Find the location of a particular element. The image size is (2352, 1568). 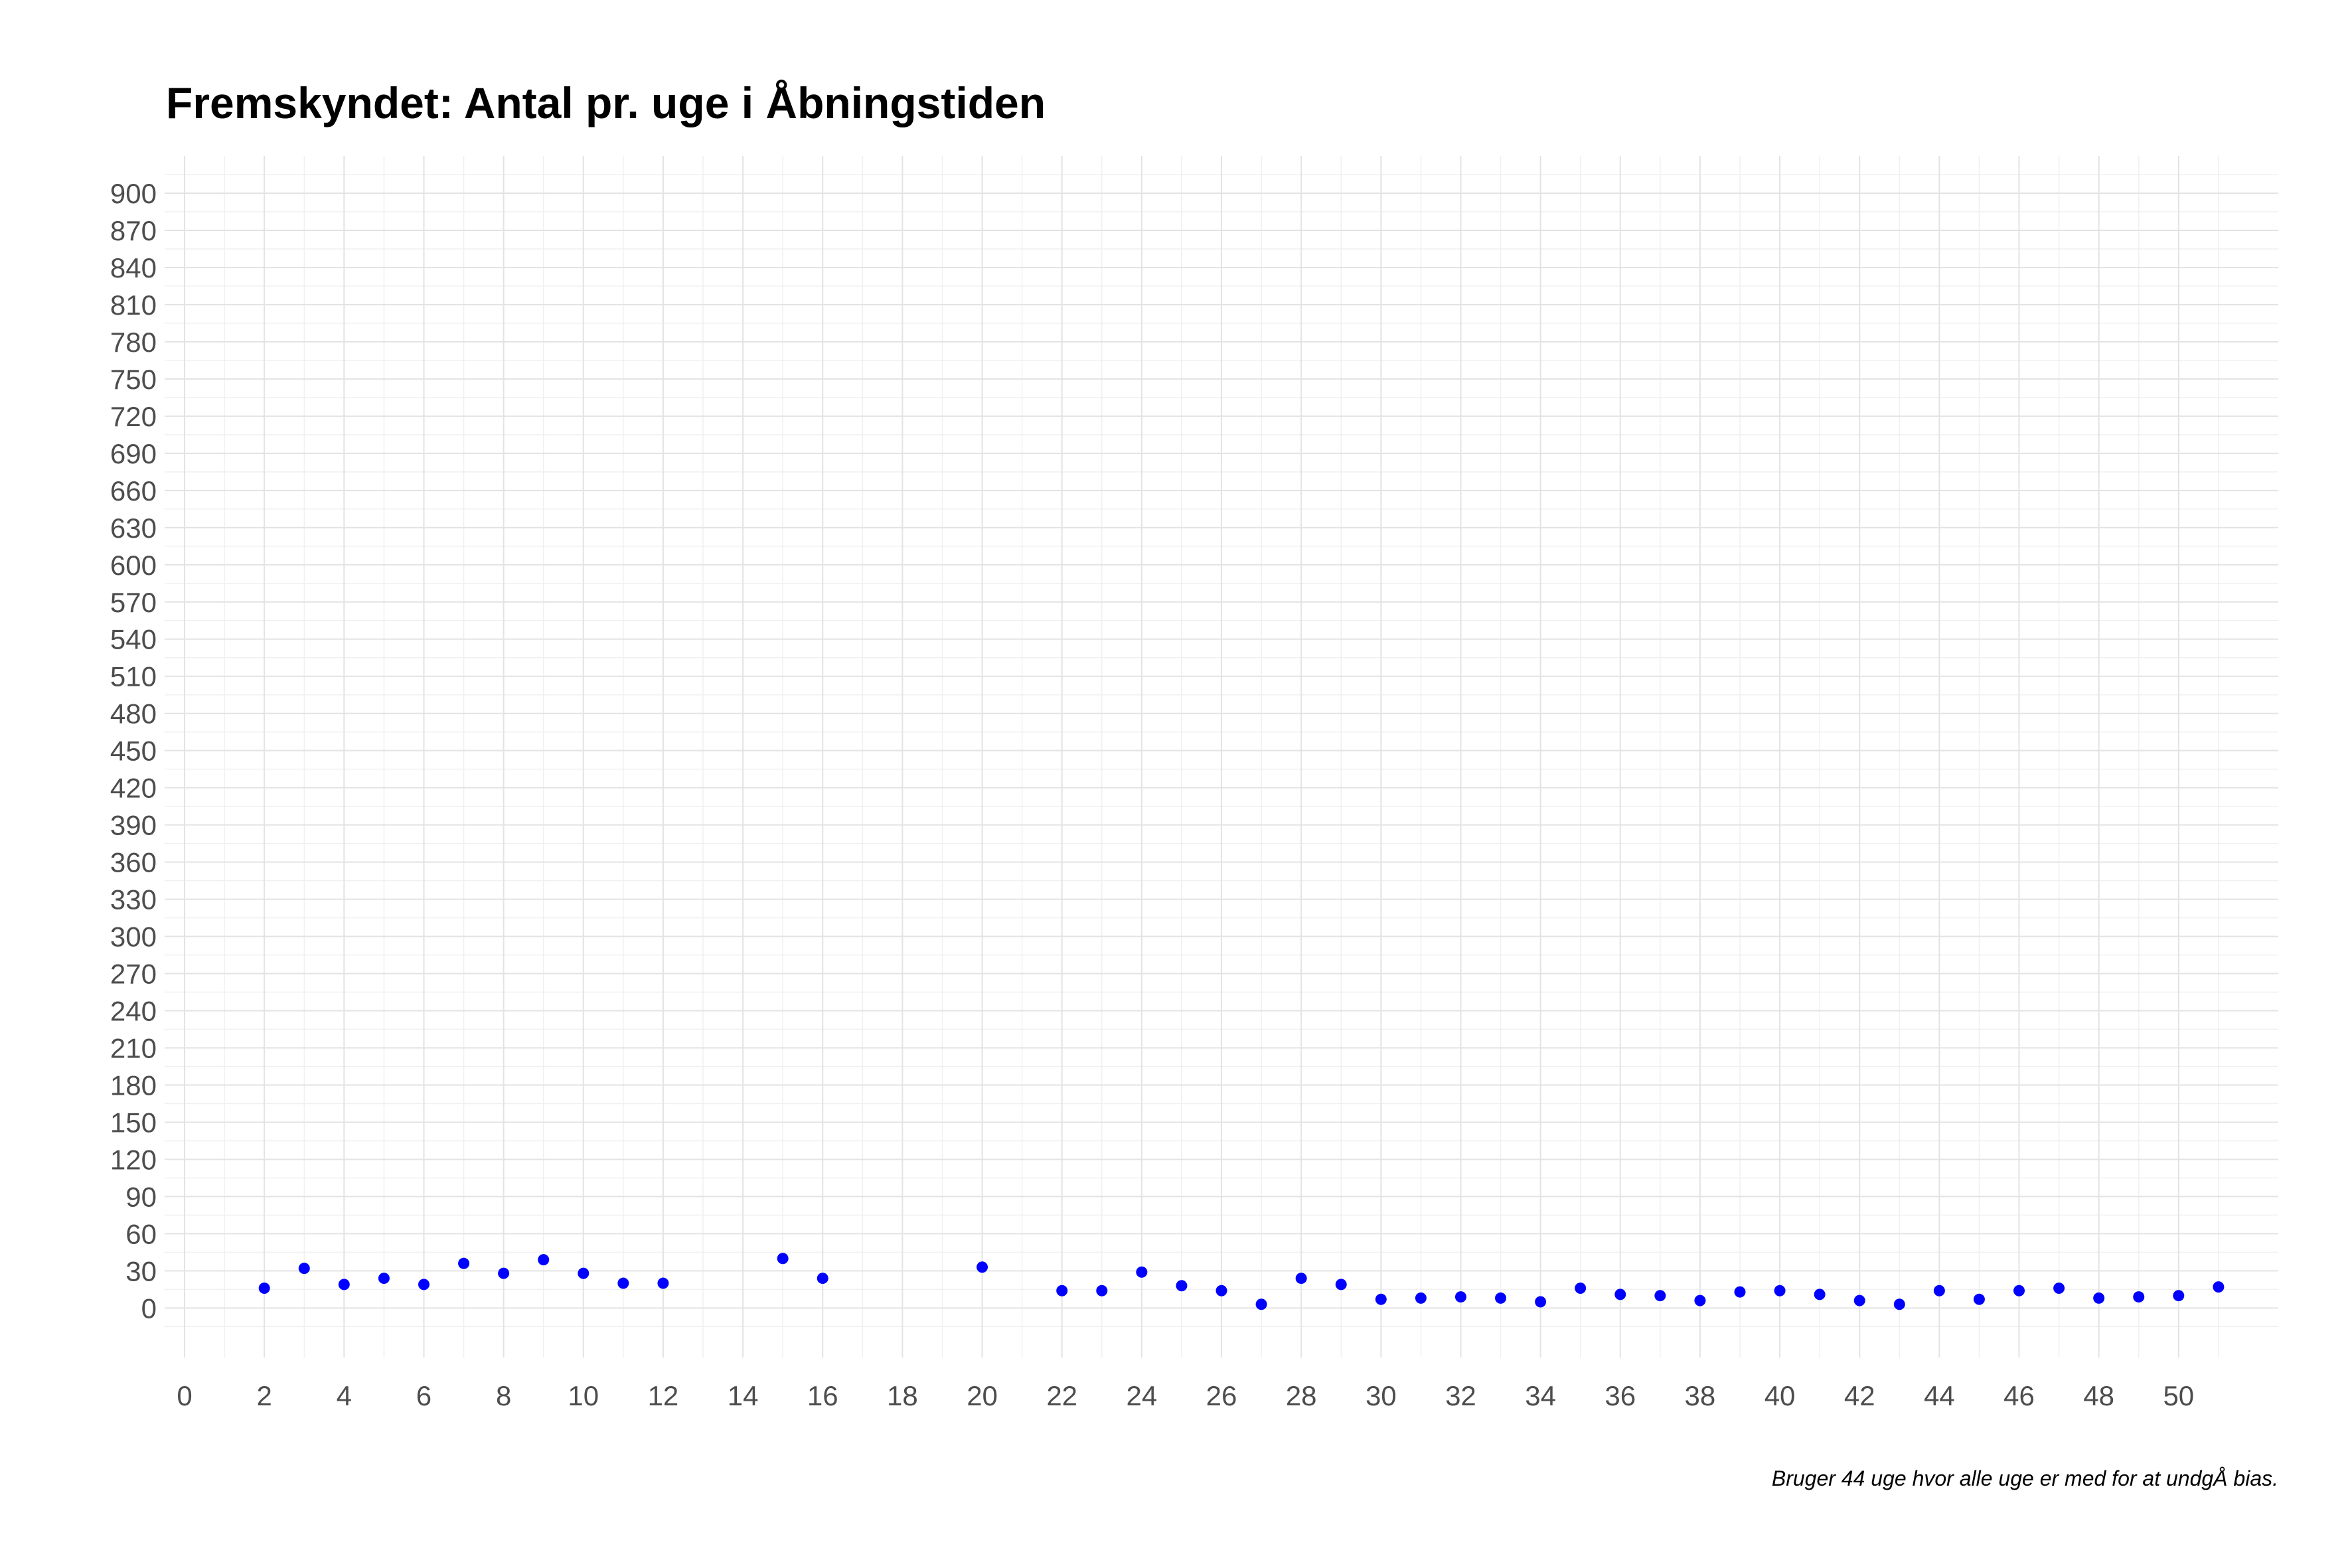

x-tick-label: 18 is located at coordinates (903, 1396).